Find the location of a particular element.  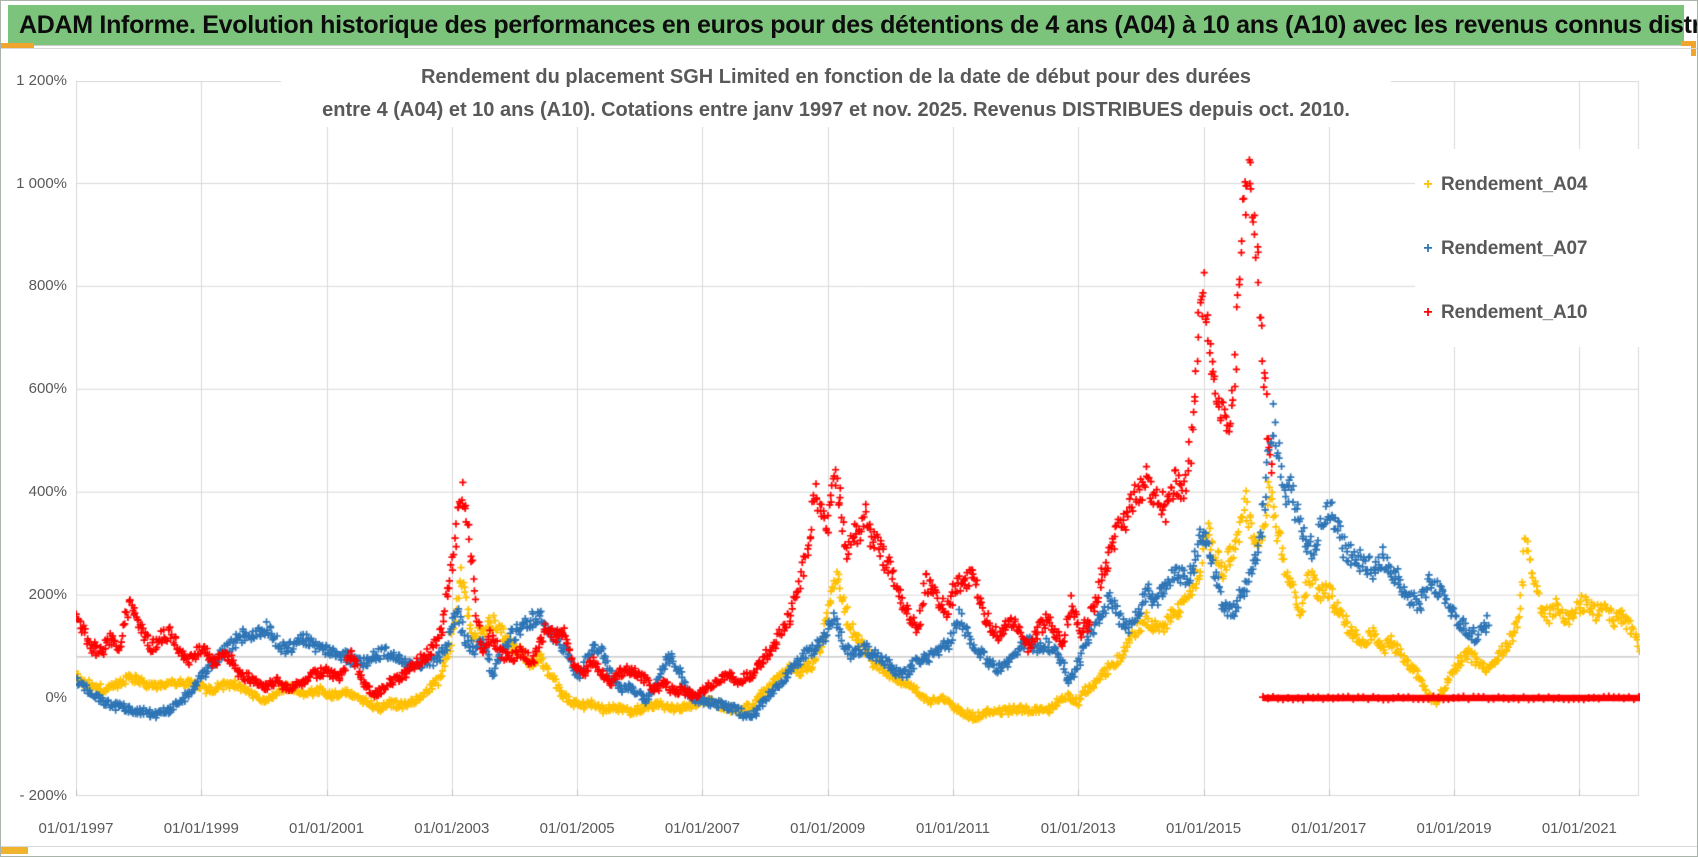

bottom-divider is located at coordinates (849, 846).